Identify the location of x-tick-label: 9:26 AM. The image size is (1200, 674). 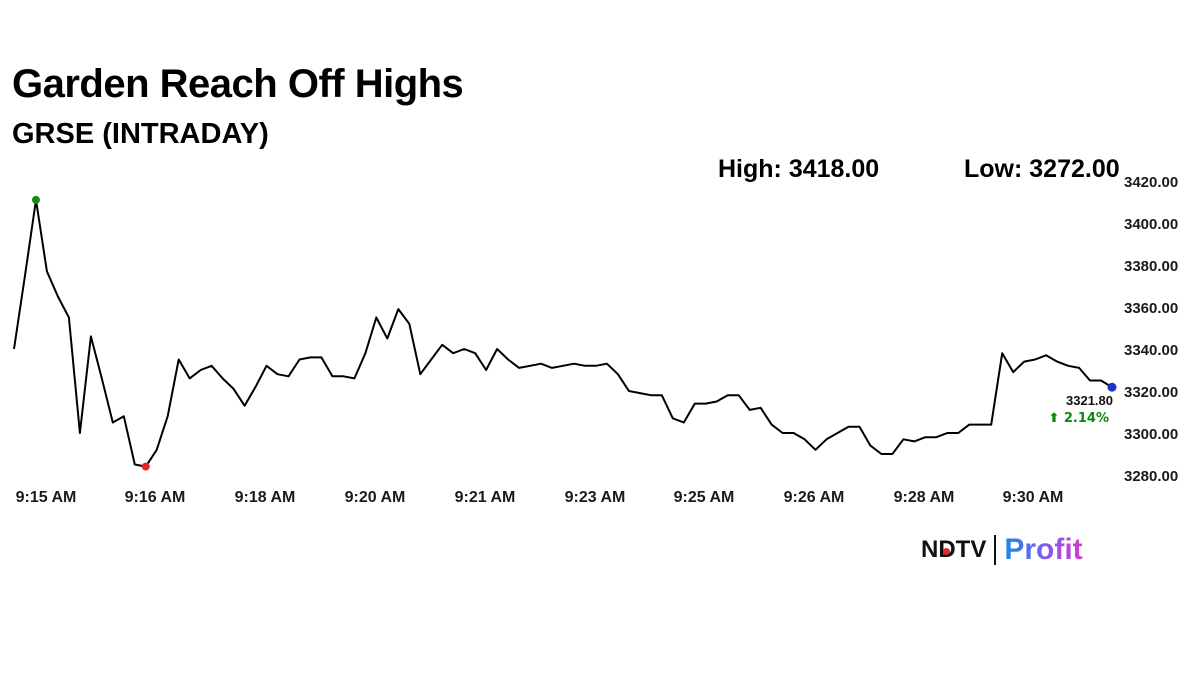
(814, 497).